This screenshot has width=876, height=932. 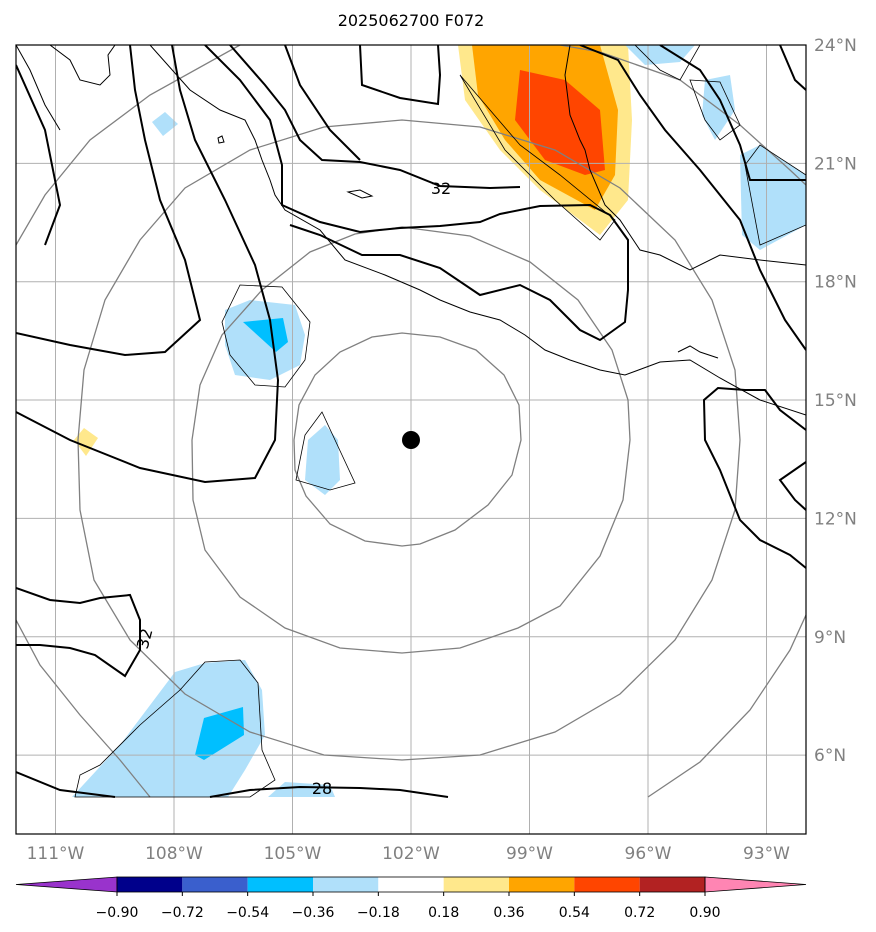 I want to click on negative-anomaly-area-mid-w-dark, so click(x=265, y=335).